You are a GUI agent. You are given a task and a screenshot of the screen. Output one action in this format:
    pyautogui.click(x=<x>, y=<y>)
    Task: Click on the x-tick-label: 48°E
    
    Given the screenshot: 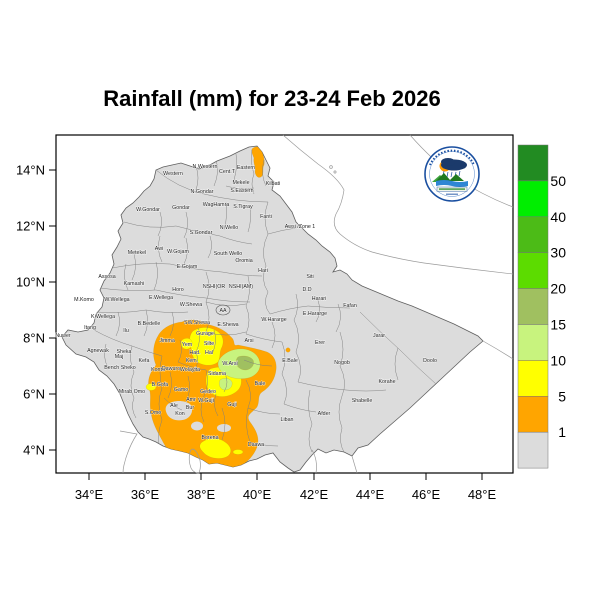 What is the action you would take?
    pyautogui.click(x=482, y=494)
    